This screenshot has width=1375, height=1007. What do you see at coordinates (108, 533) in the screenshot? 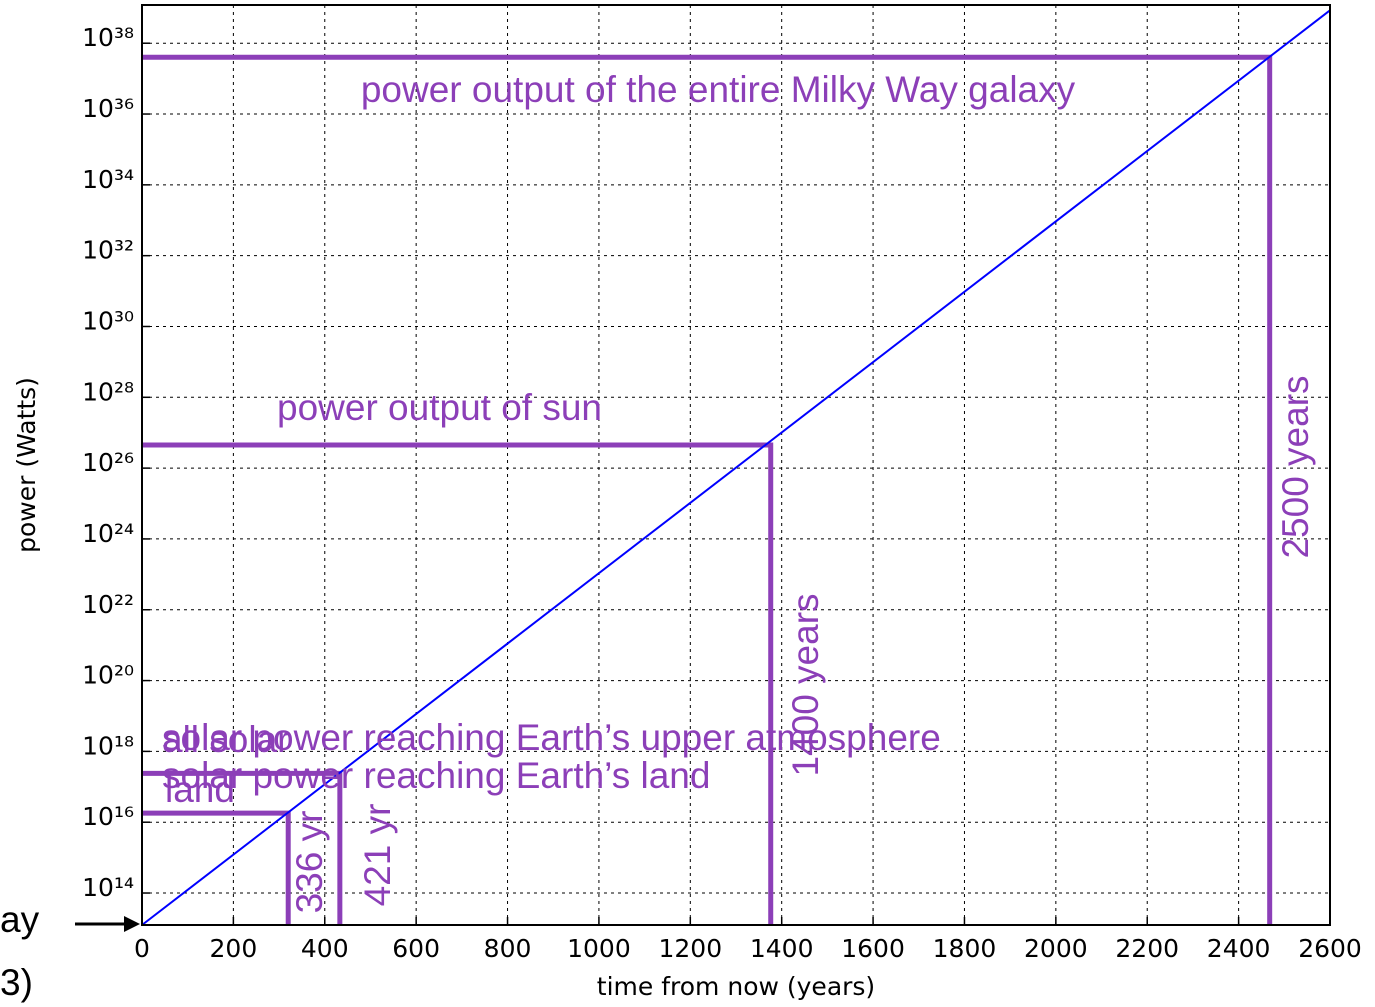
I see `y-tick-label: 10²⁴` at bounding box center [108, 533].